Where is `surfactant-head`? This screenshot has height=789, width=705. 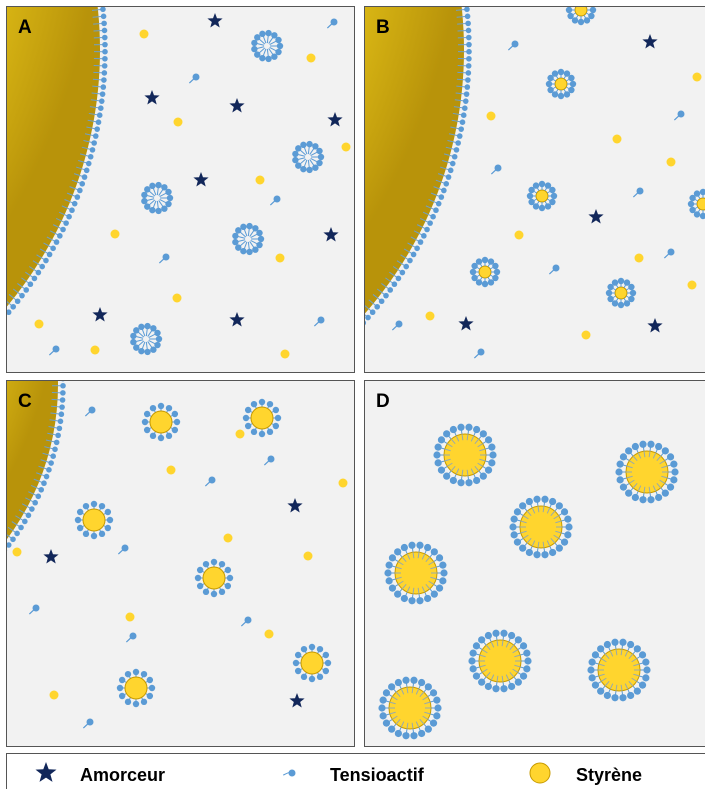
surfactant-head is located at coordinates (556, 268).